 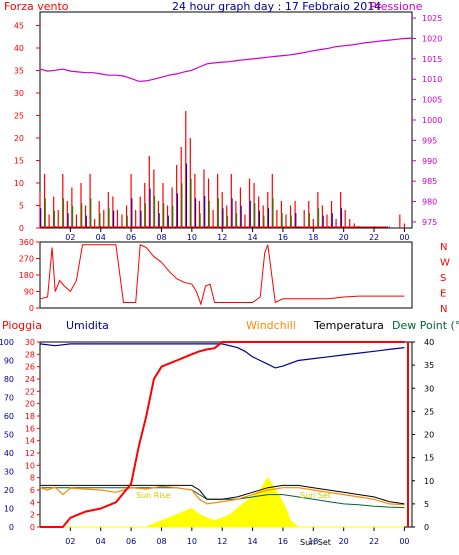 What do you see at coordinates (19, 26) in the screenshot?
I see `y-left-tick-label: 45` at bounding box center [19, 26].